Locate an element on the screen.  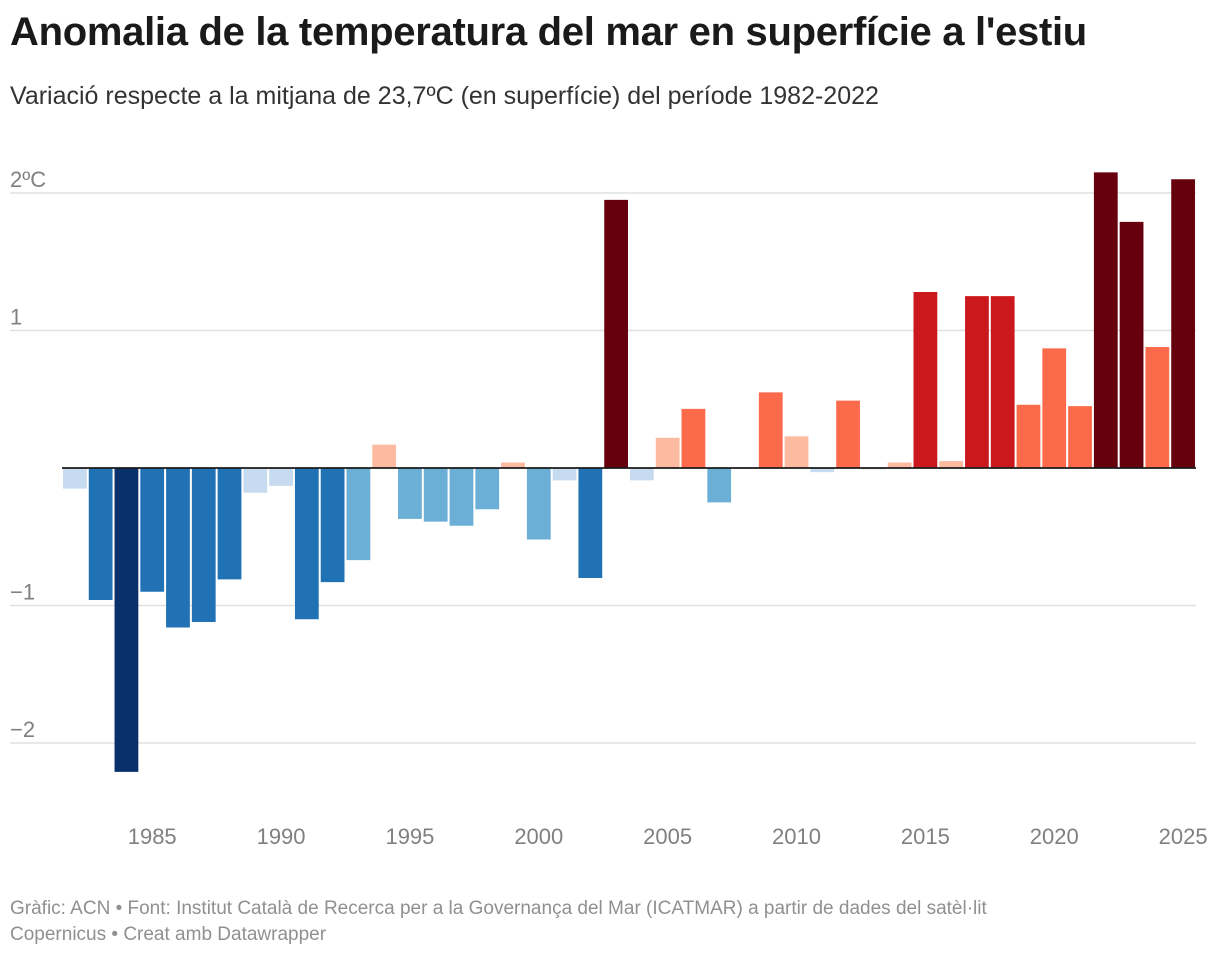
bar-2015 is located at coordinates (925, 380).